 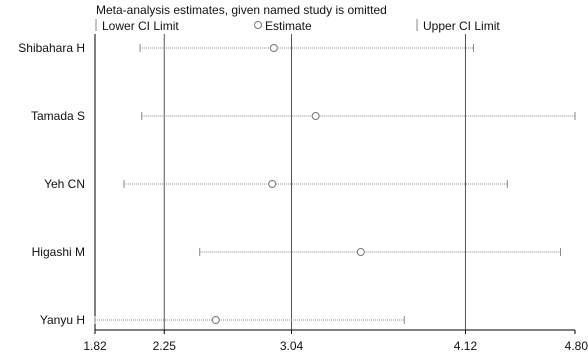 I want to click on study-row: Yanyu H, so click(x=222, y=320).